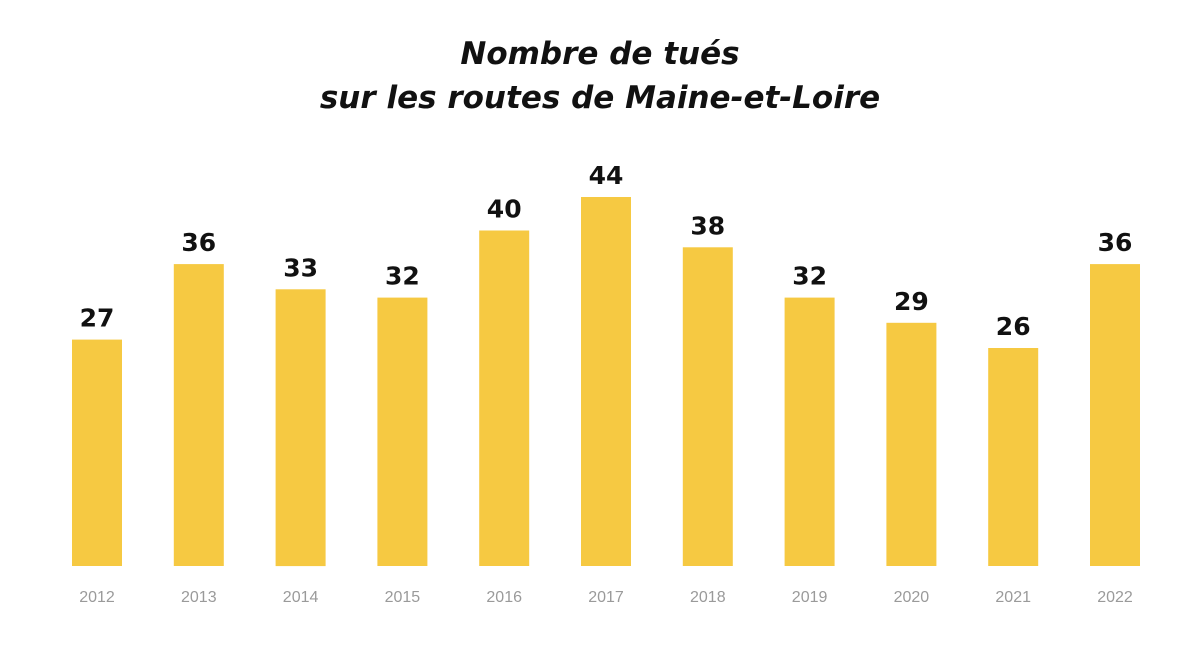 Image resolution: width=1200 pixels, height=653 pixels. Describe the element at coordinates (402, 431) in the screenshot. I see `bar-2015` at that location.